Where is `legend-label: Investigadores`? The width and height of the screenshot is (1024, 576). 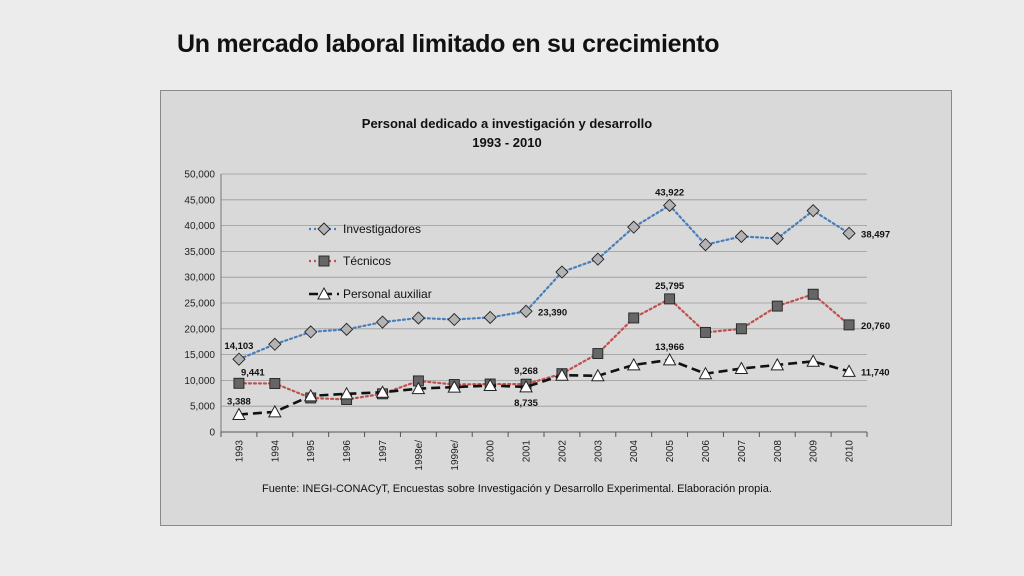 legend-label: Investigadores is located at coordinates (382, 229).